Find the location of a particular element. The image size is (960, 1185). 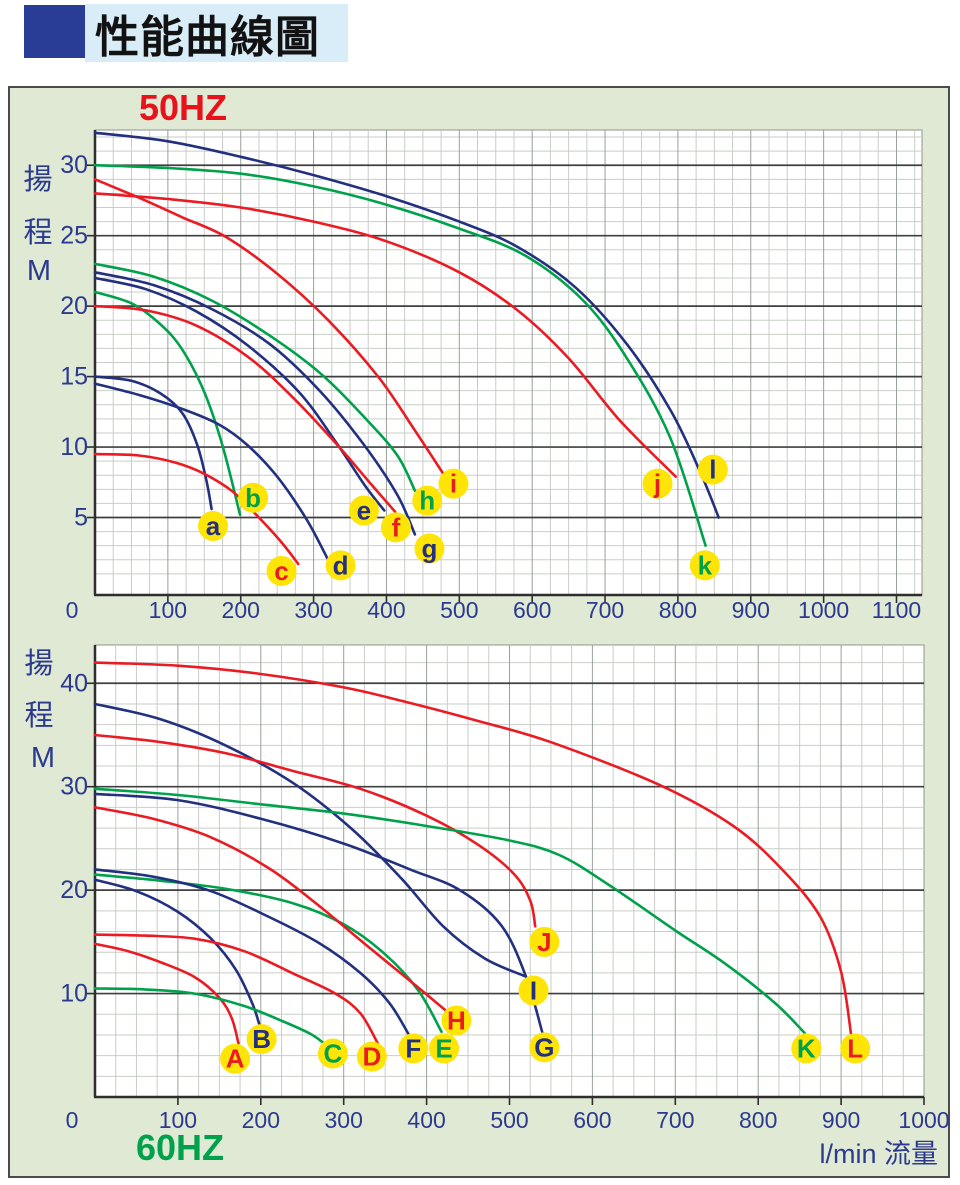

curve-letter-c: c is located at coordinates (281, 571).